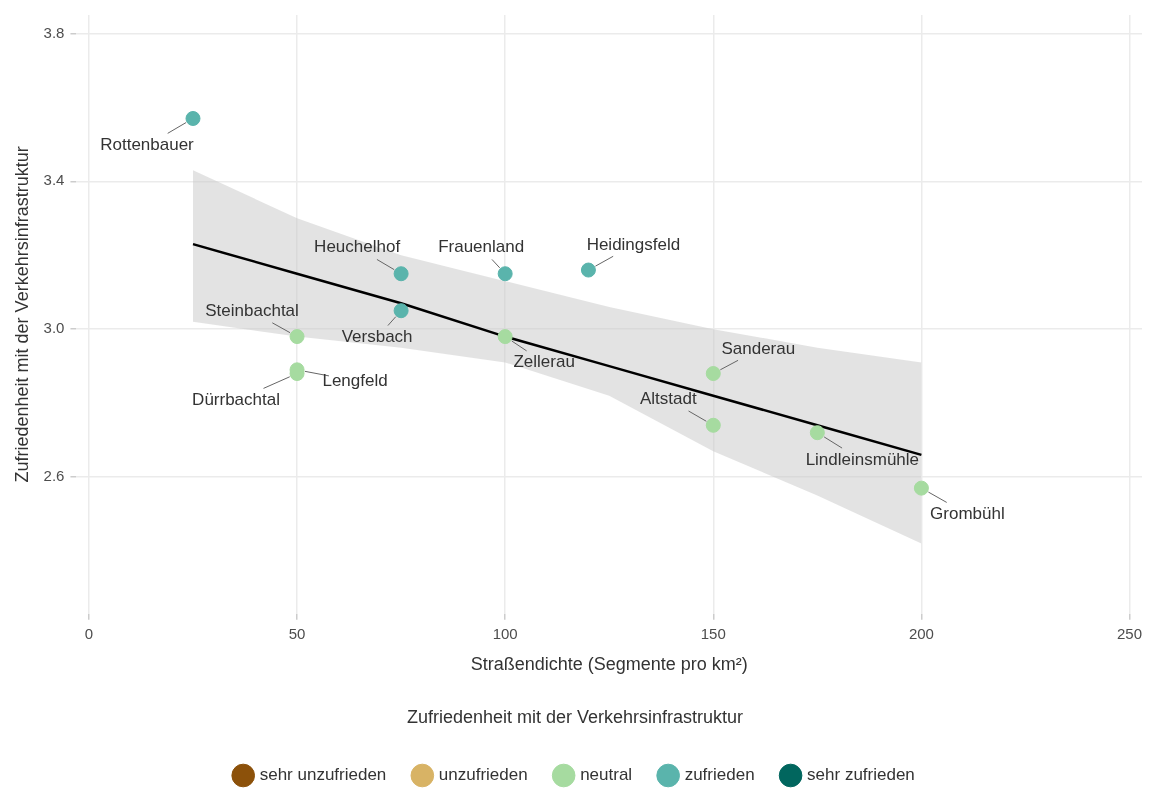  Describe the element at coordinates (147, 145) in the screenshot. I see `annotation: Rottenbauer` at that location.